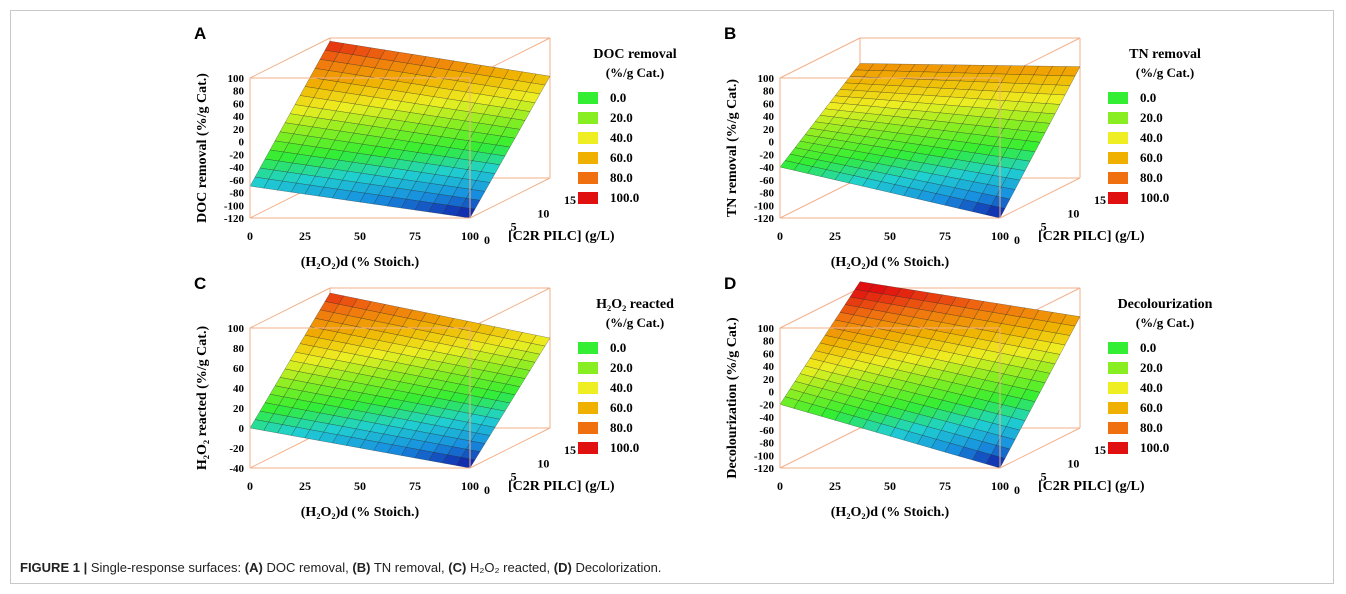 This screenshot has height=594, width=1346. What do you see at coordinates (644, 368) in the screenshot?
I see `legend-item: 20.0` at bounding box center [644, 368].